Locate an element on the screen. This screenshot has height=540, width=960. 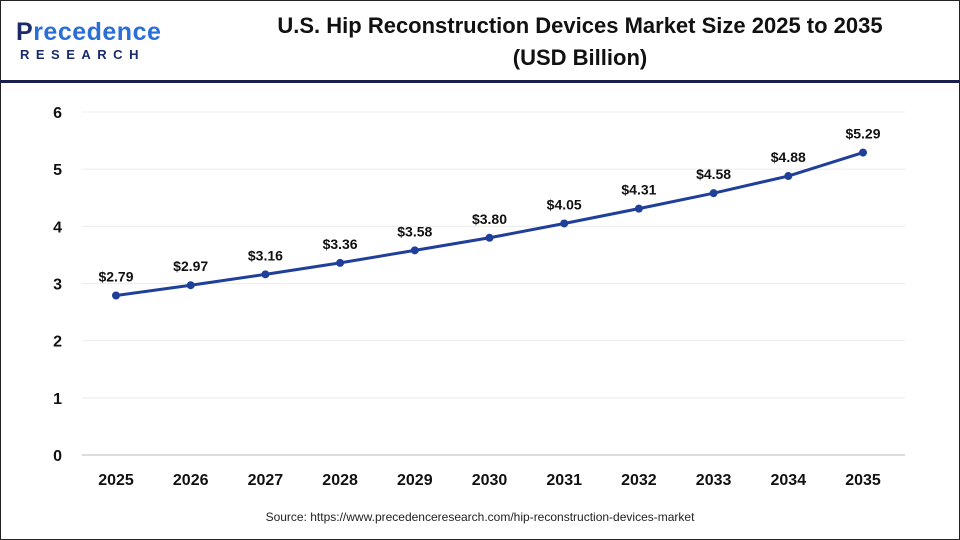
x-tick-label: 2028 is located at coordinates (340, 480).